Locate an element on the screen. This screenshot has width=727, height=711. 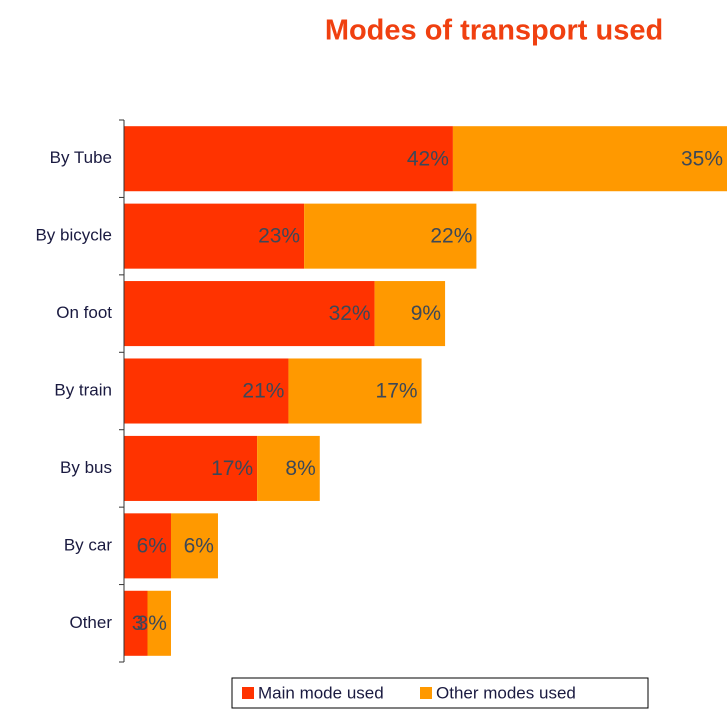
y-tick-label: On foot is located at coordinates (84, 312).